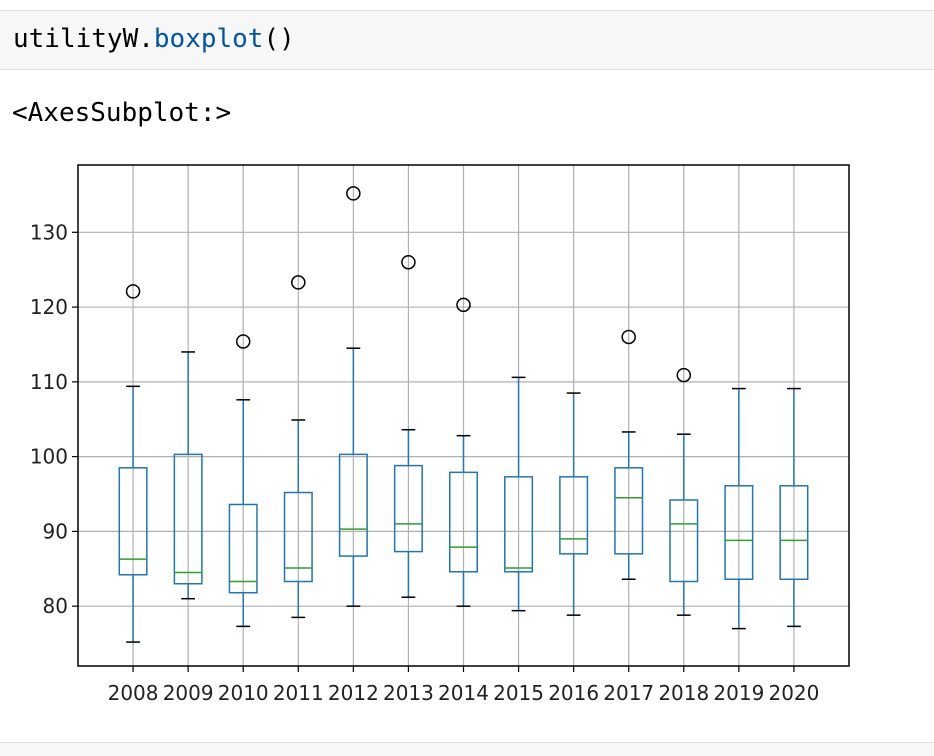  What do you see at coordinates (628, 693) in the screenshot?
I see `x-tick-label: 2017` at bounding box center [628, 693].